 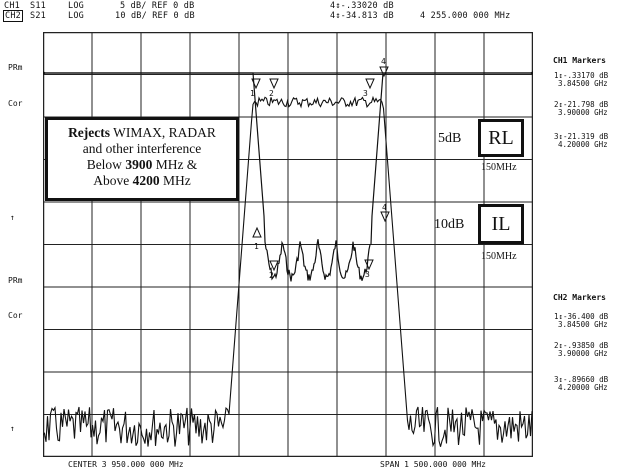 What do you see at coordinates (38, 6) in the screenshot?
I see `ch1-parameter: S11` at bounding box center [38, 6].